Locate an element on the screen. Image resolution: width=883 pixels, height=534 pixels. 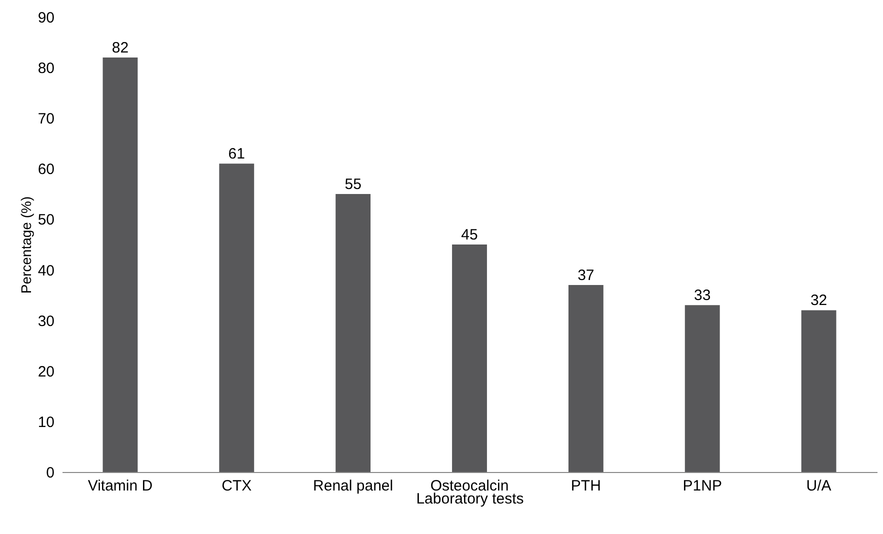
data-label: 61 is located at coordinates (236, 154).